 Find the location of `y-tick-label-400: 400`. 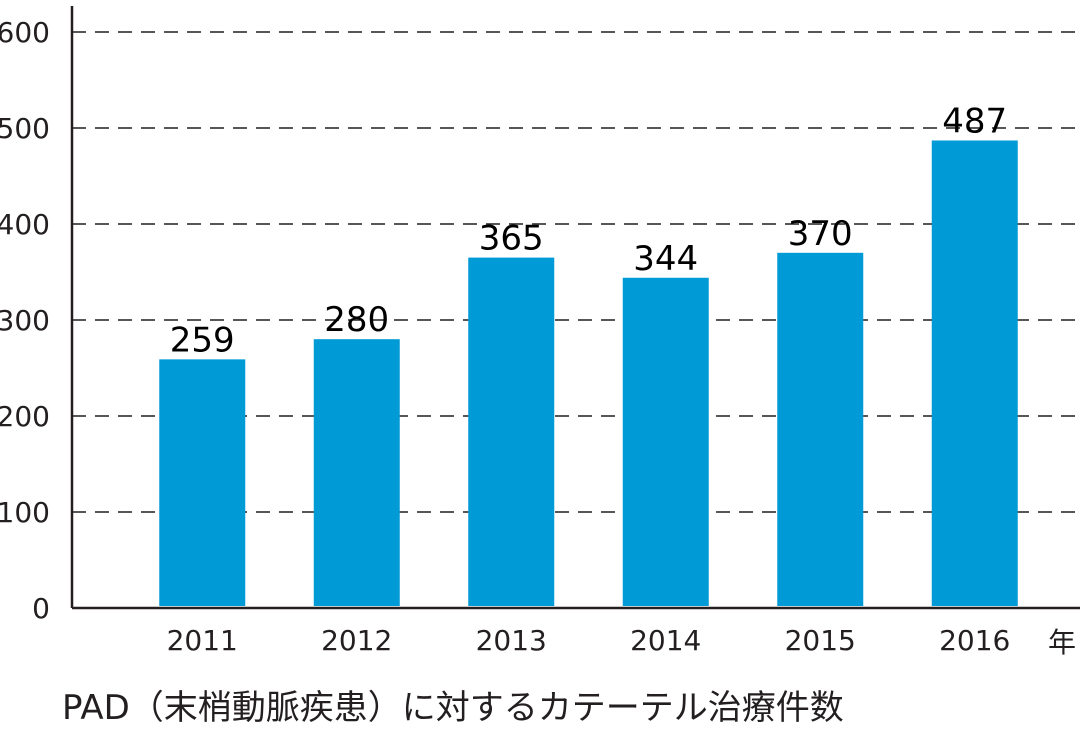

y-tick-label-400: 400 is located at coordinates (25, 224).